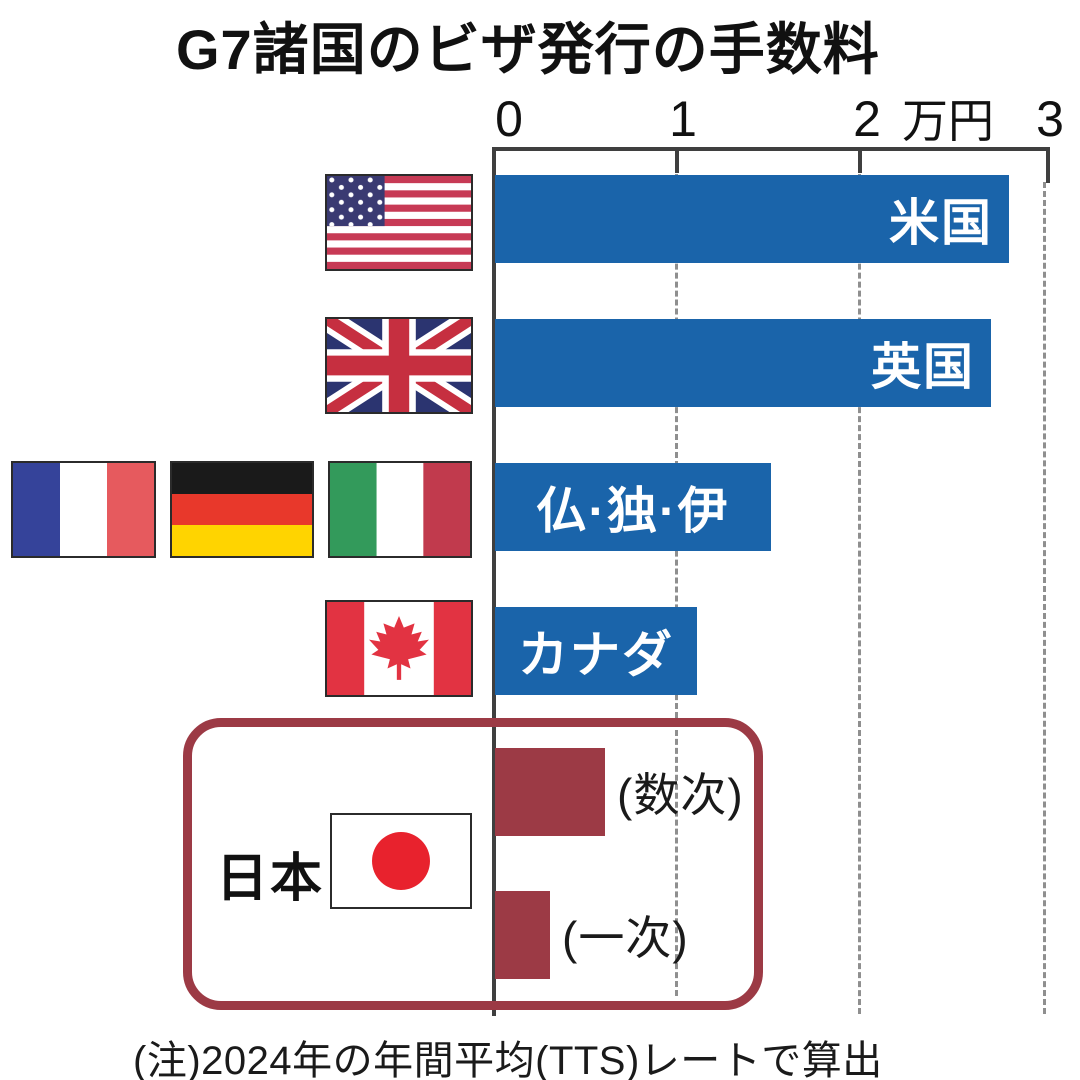  What do you see at coordinates (752, 219) in the screenshot?
I see `bar-united-states: 米国` at bounding box center [752, 219].